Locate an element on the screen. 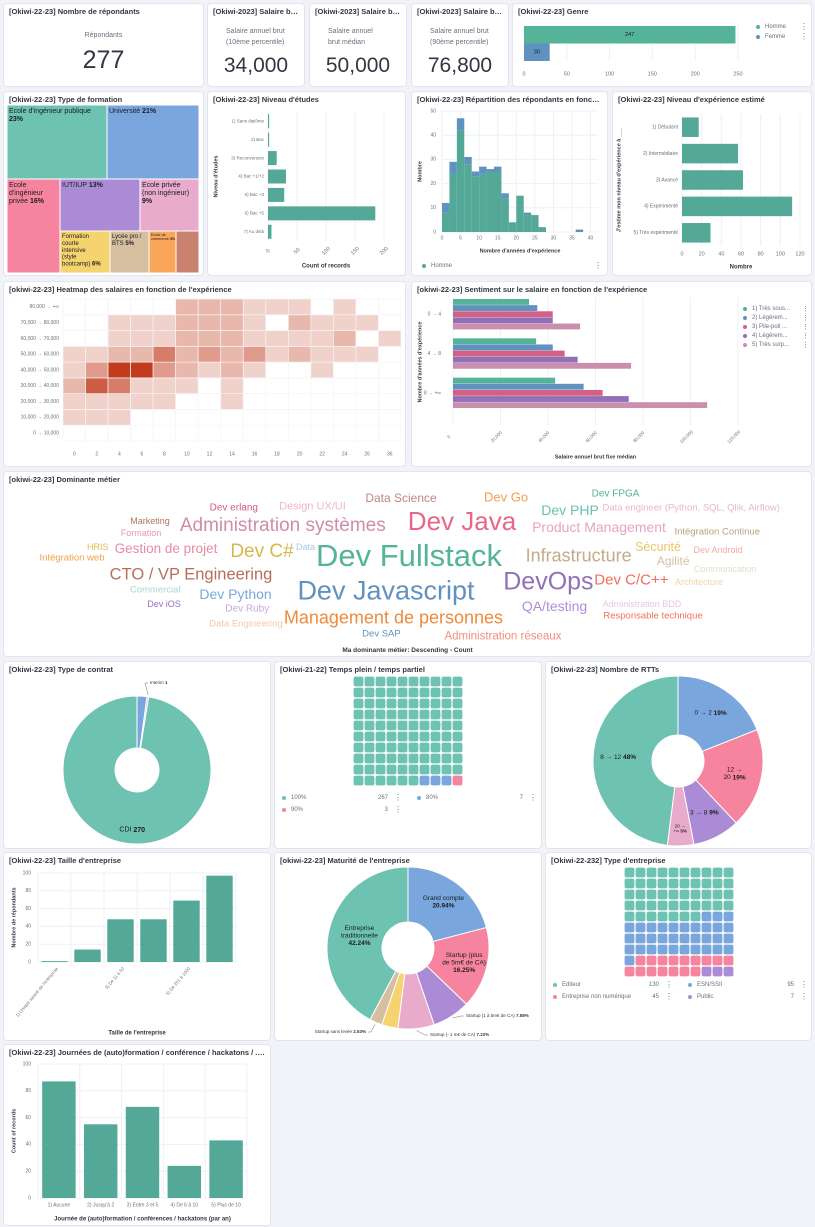 This screenshot has width=815, height=1227. word-dev-c-c-: Dev C/C++ is located at coordinates (631, 580).